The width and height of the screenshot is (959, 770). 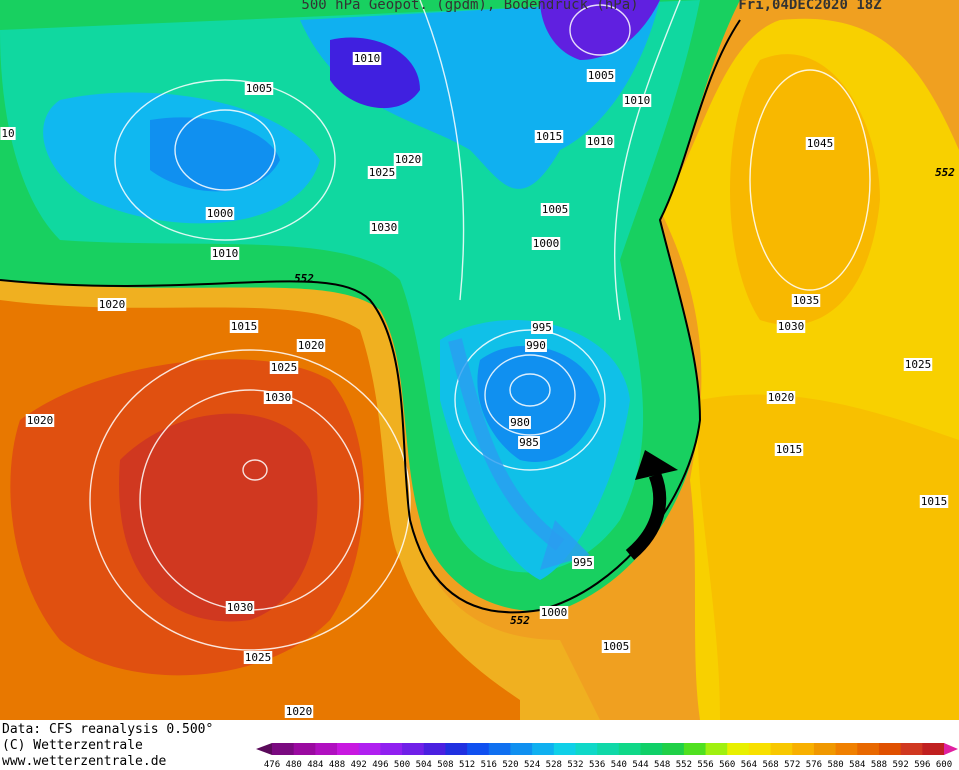 I want to click on colorbar-tick-label: 480, so click(x=294, y=765).